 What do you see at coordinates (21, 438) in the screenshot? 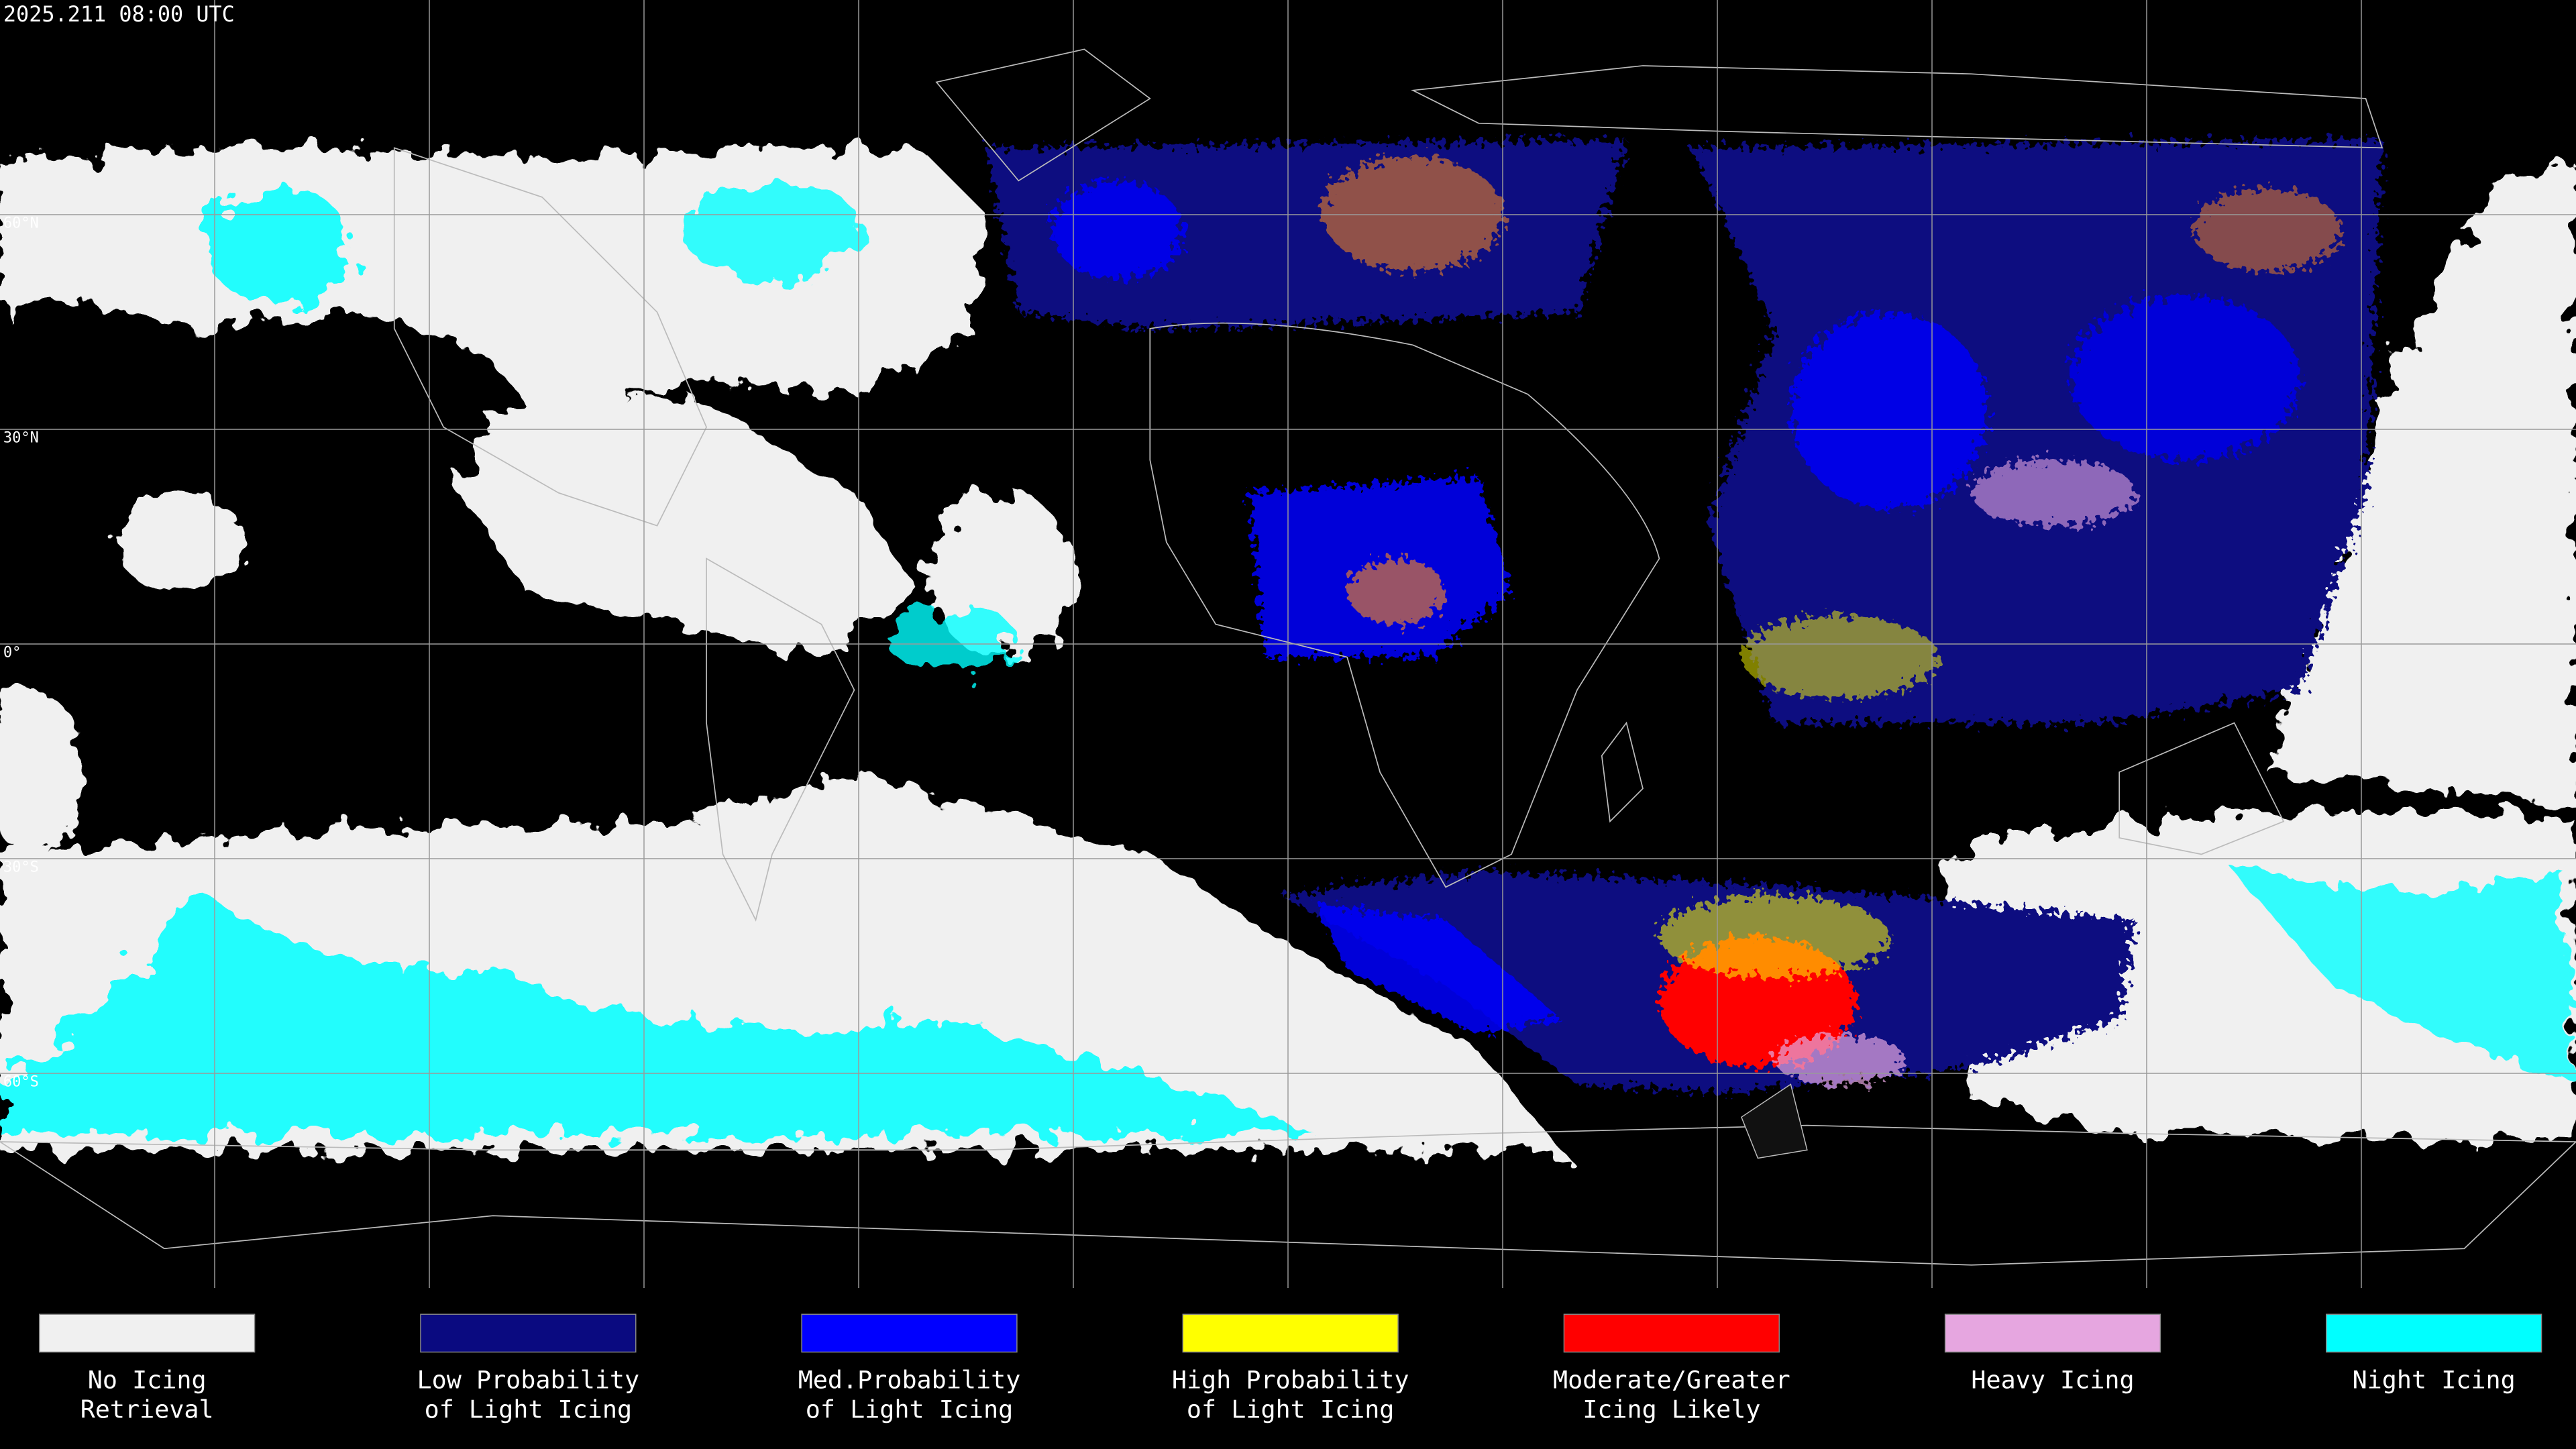
I see `latitude-label: 30°N` at bounding box center [21, 438].